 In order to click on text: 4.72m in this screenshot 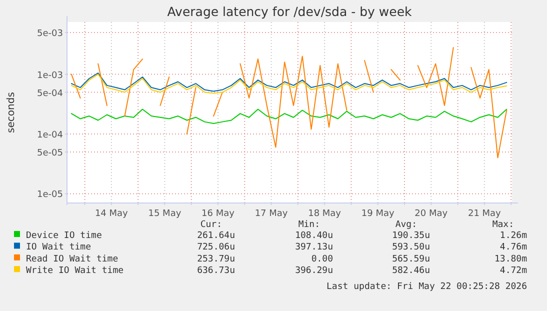, I will do `click(513, 271)`.